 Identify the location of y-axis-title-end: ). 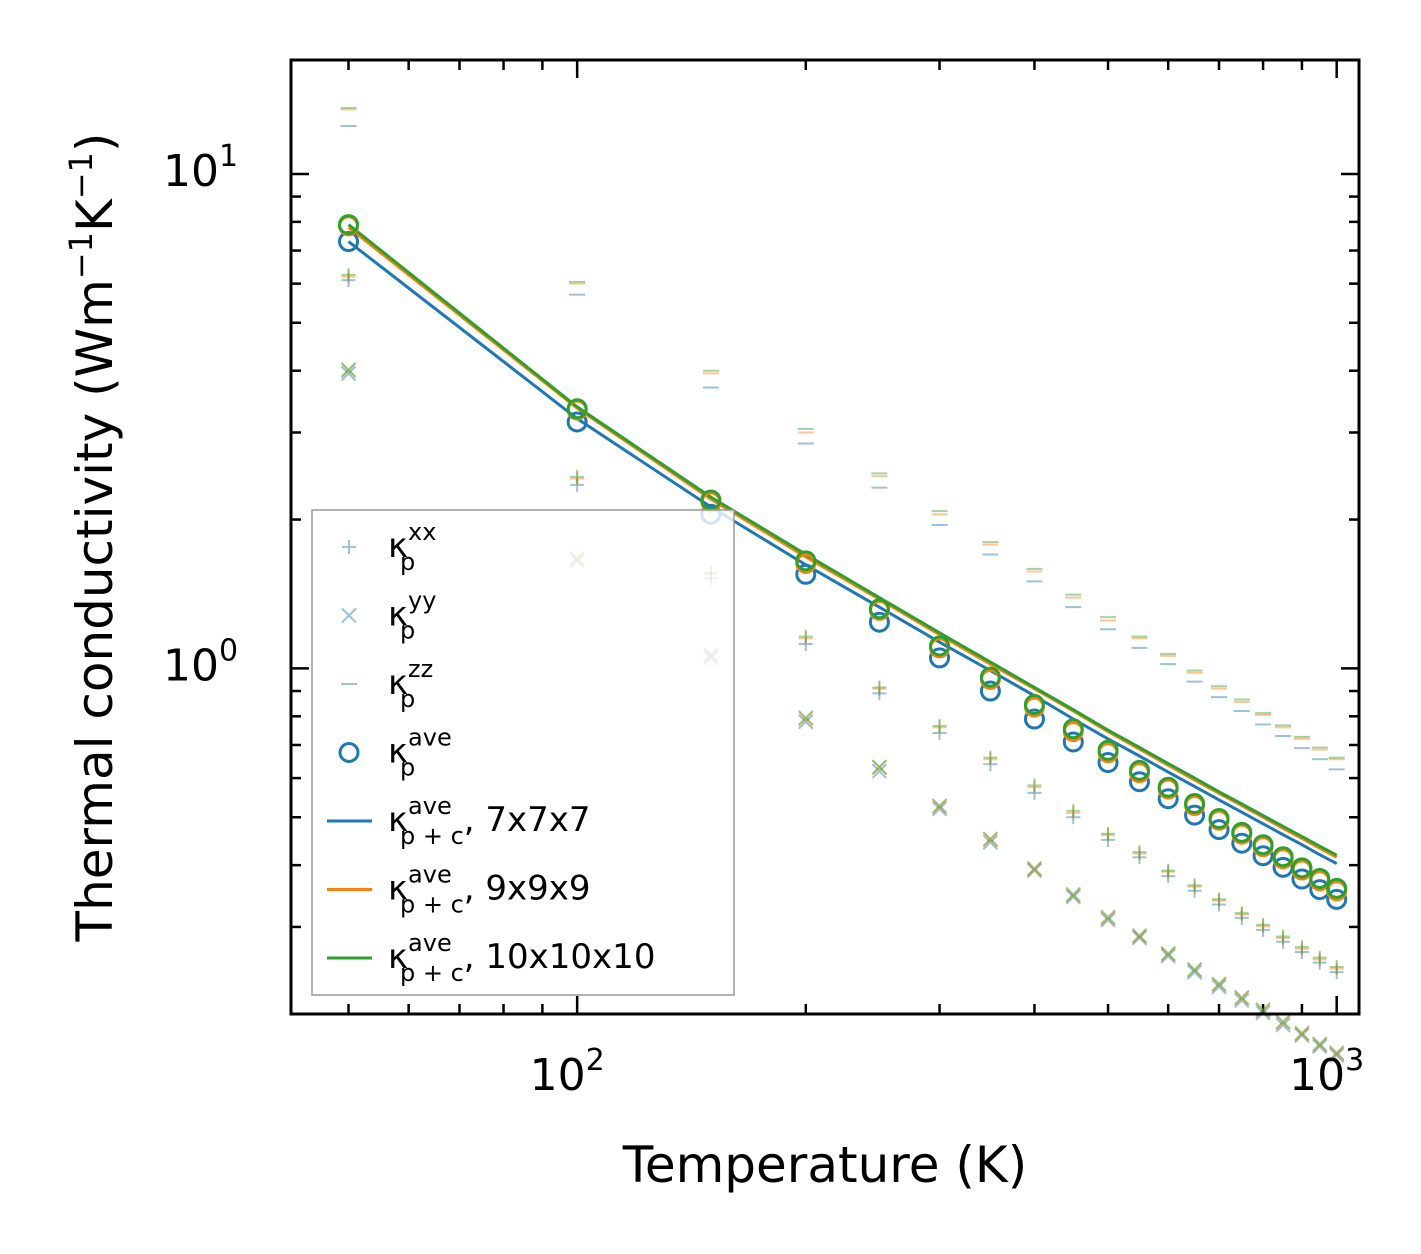
(95, 143).